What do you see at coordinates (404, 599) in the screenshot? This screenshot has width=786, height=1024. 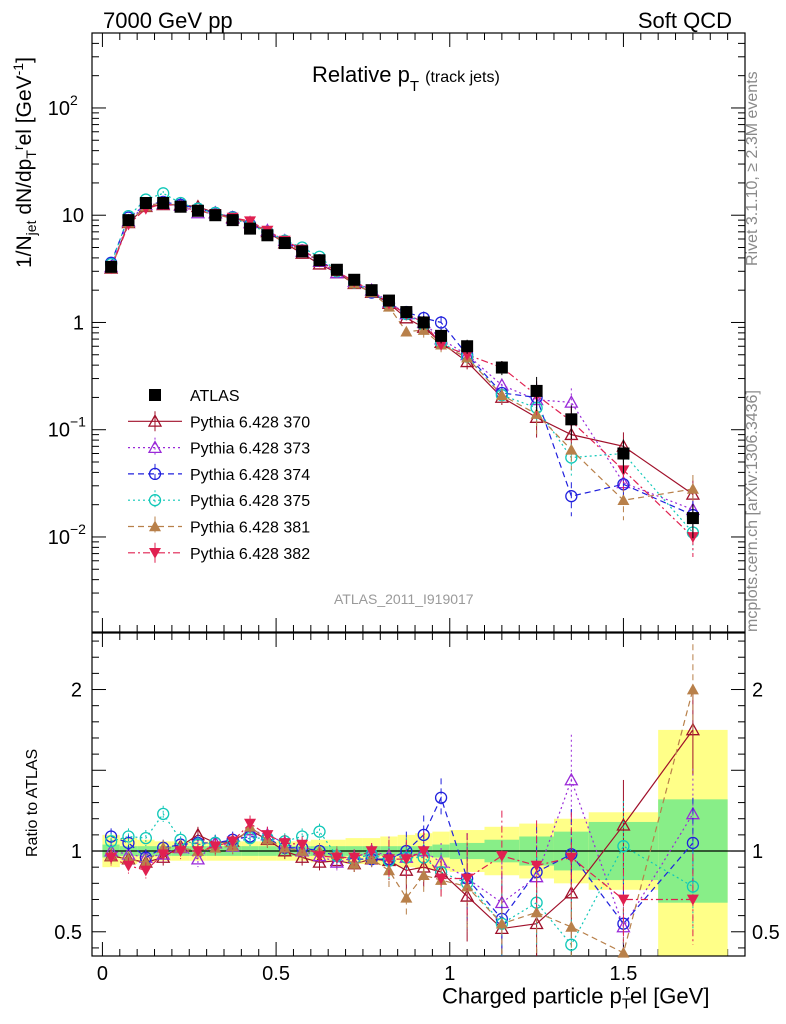 I see `analysis-id: ATLAS_2011_I919017` at bounding box center [404, 599].